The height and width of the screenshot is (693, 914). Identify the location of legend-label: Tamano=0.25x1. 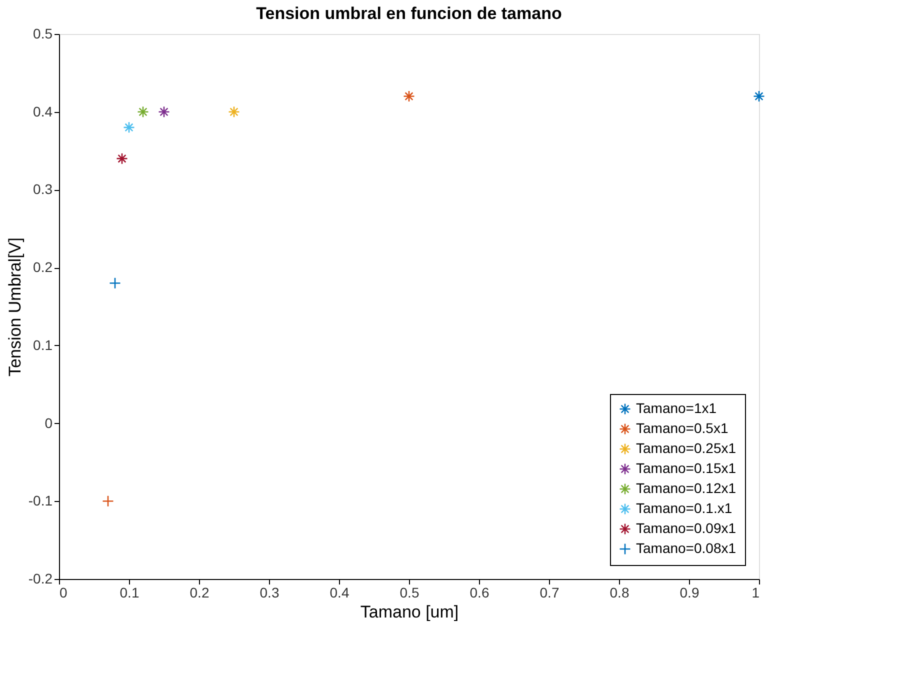
(686, 448).